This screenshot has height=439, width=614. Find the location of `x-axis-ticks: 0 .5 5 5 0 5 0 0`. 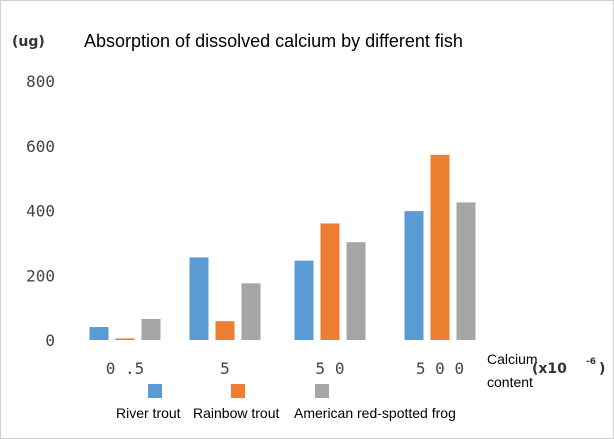

x-axis-ticks: 0 .5 5 5 0 5 0 0 is located at coordinates (285, 368).